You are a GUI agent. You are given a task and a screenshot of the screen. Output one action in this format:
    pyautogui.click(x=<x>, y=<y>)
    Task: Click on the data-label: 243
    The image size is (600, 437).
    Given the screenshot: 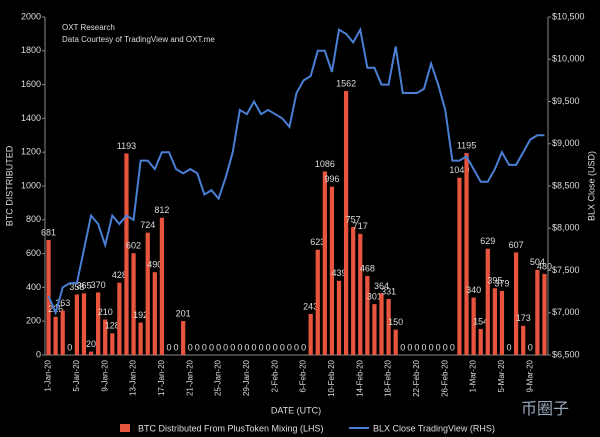 What is the action you would take?
    pyautogui.click(x=310, y=306)
    